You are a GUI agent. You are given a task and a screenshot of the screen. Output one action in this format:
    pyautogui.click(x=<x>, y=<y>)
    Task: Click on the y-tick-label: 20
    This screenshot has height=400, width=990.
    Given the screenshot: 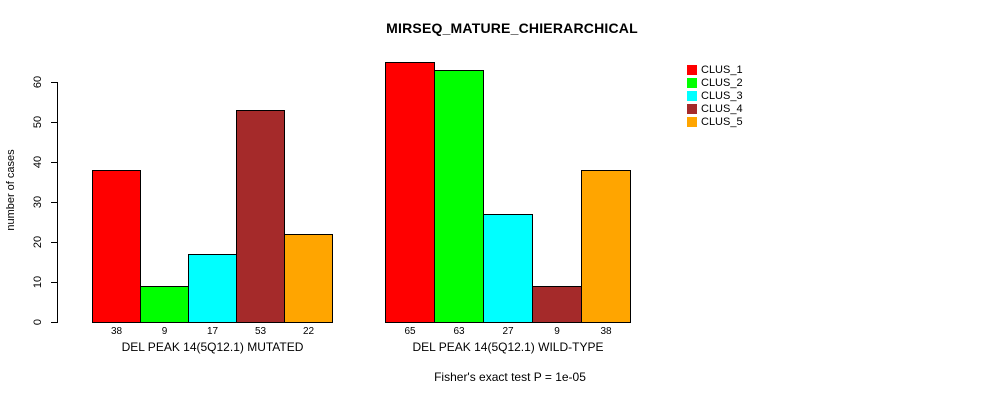 What is the action you would take?
    pyautogui.click(x=38, y=242)
    